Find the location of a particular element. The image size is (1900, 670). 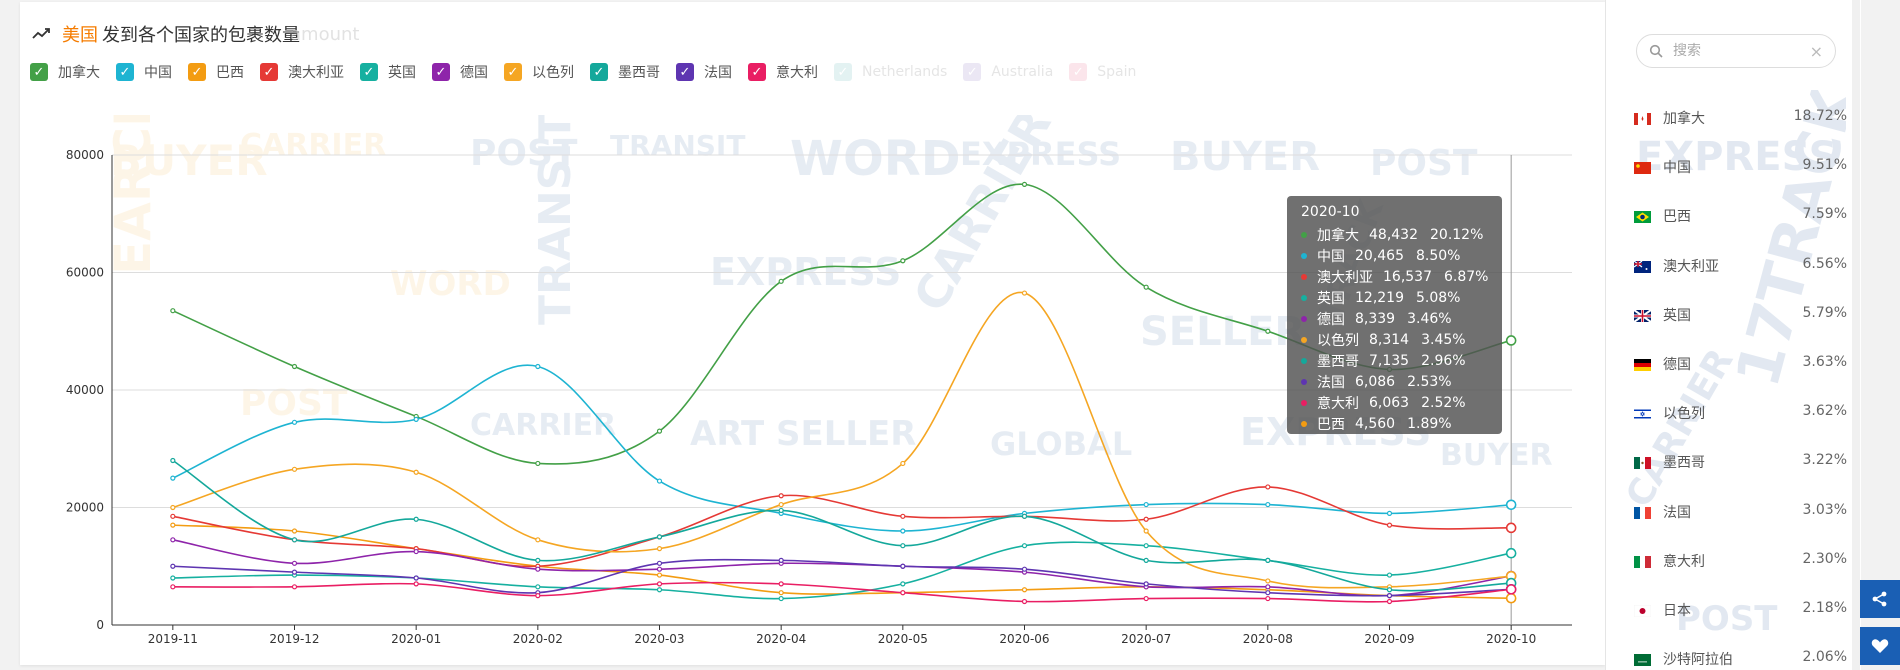

tooltip-value: 20,465 is located at coordinates (1379, 255).